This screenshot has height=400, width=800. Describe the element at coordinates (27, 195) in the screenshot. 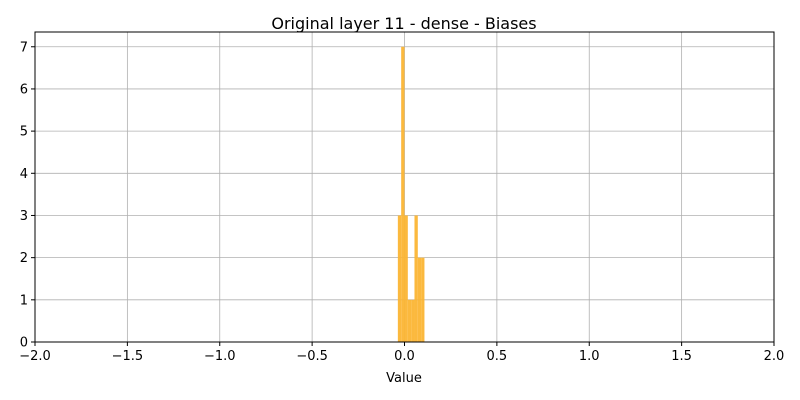

I see `y-axis-ticks: 0 1 2 3 4 5 6 7` at that location.